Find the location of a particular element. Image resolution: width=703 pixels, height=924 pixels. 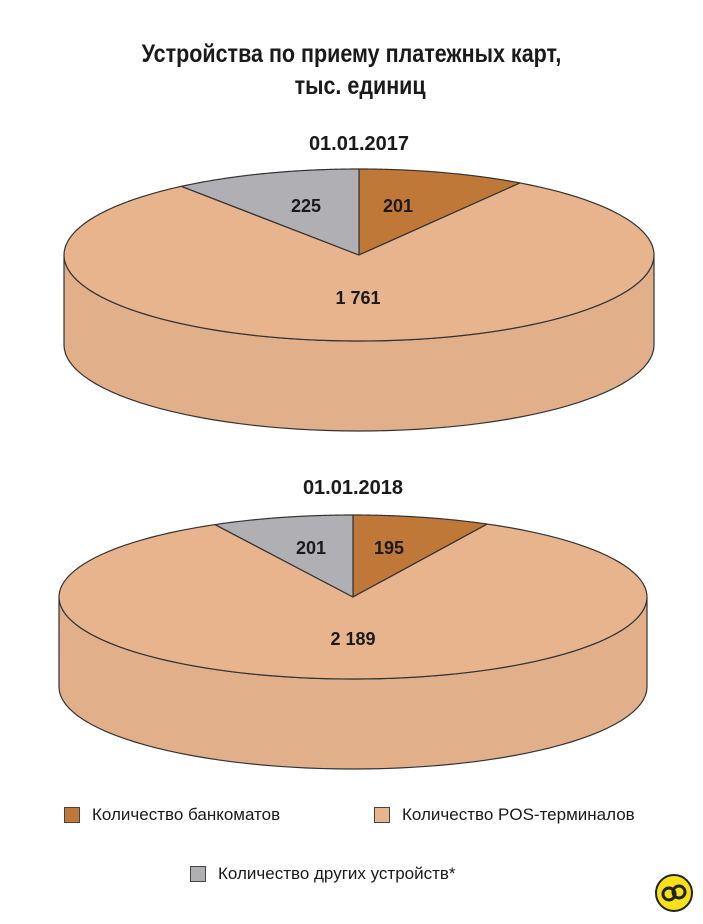

legend-label-other: Количество других устройств* is located at coordinates (337, 873).